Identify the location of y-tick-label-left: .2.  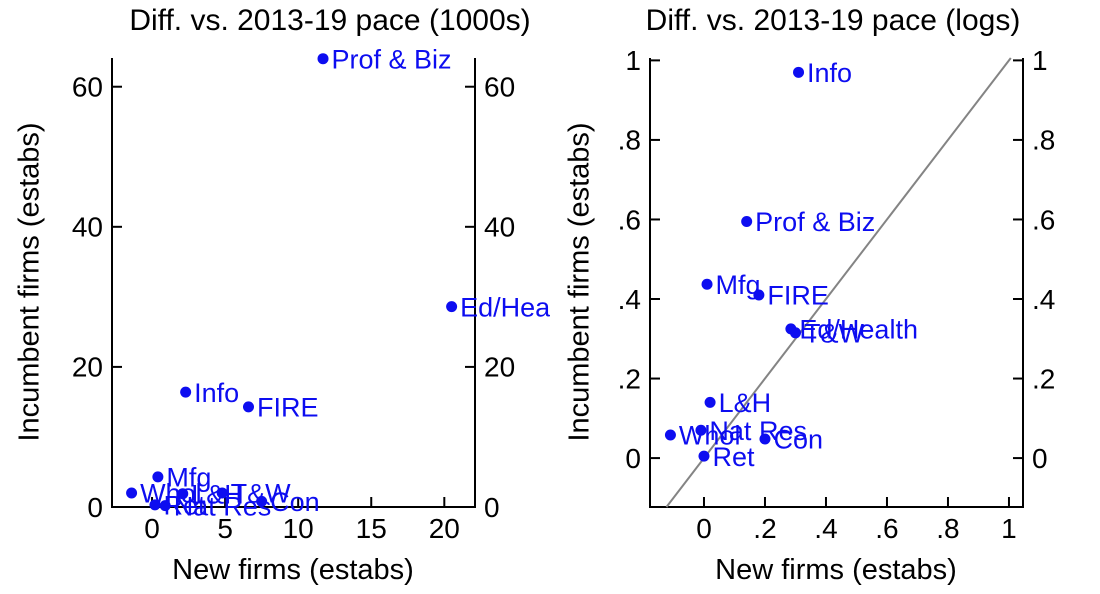
(629, 378).